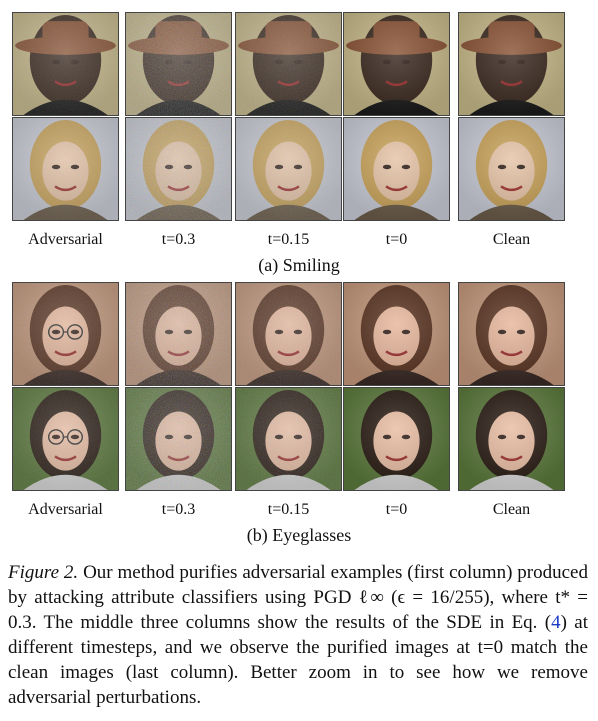  I want to click on image-man-with-brown-hat-t0, so click(396, 64).